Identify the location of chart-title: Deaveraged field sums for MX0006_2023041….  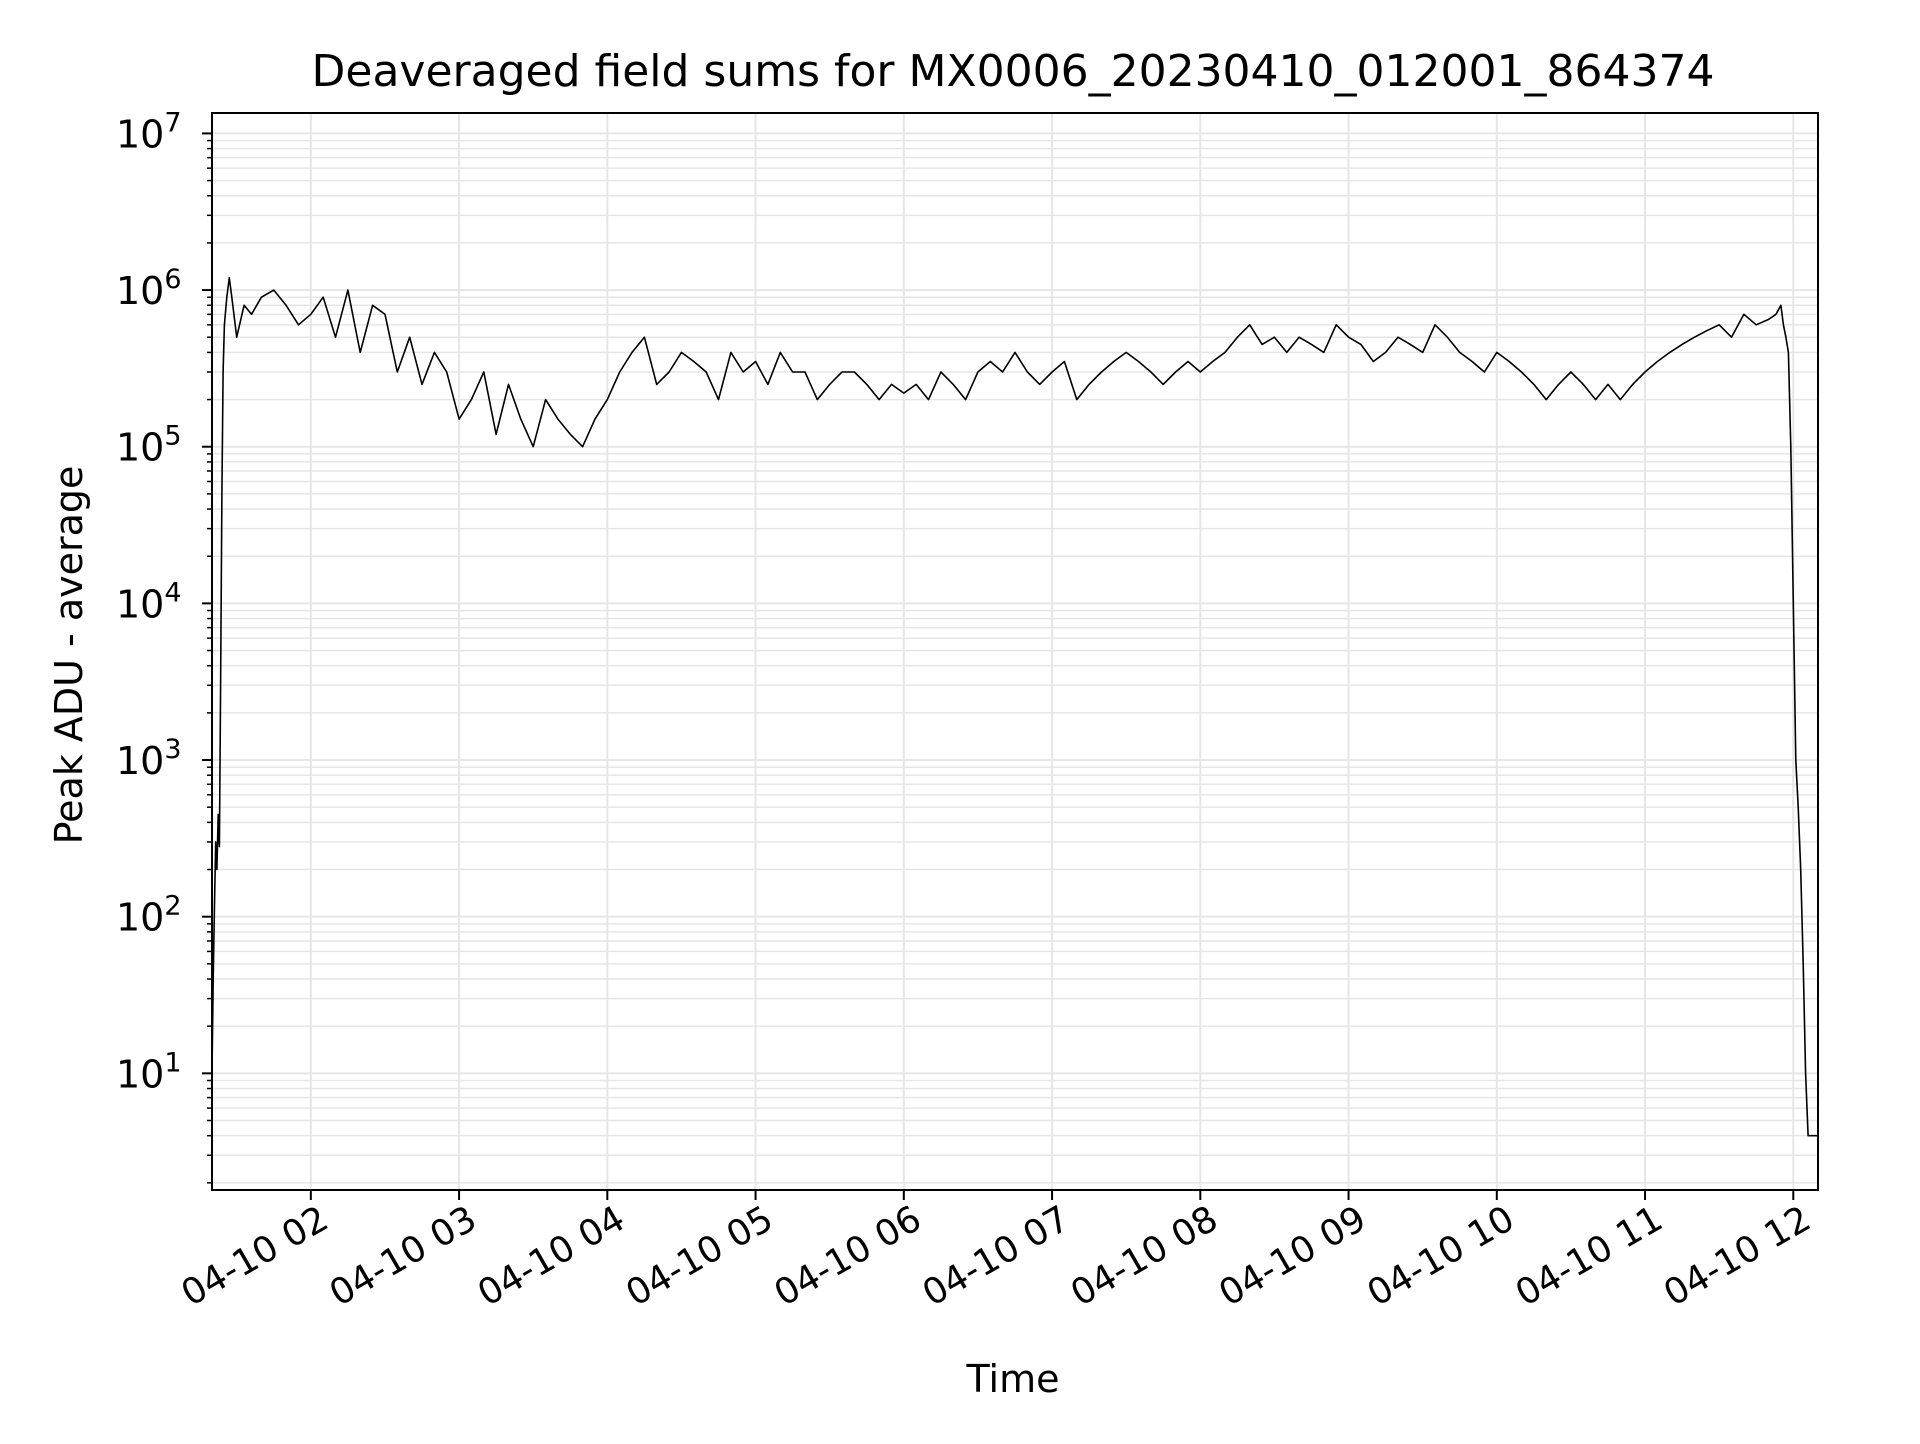
(1013, 71).